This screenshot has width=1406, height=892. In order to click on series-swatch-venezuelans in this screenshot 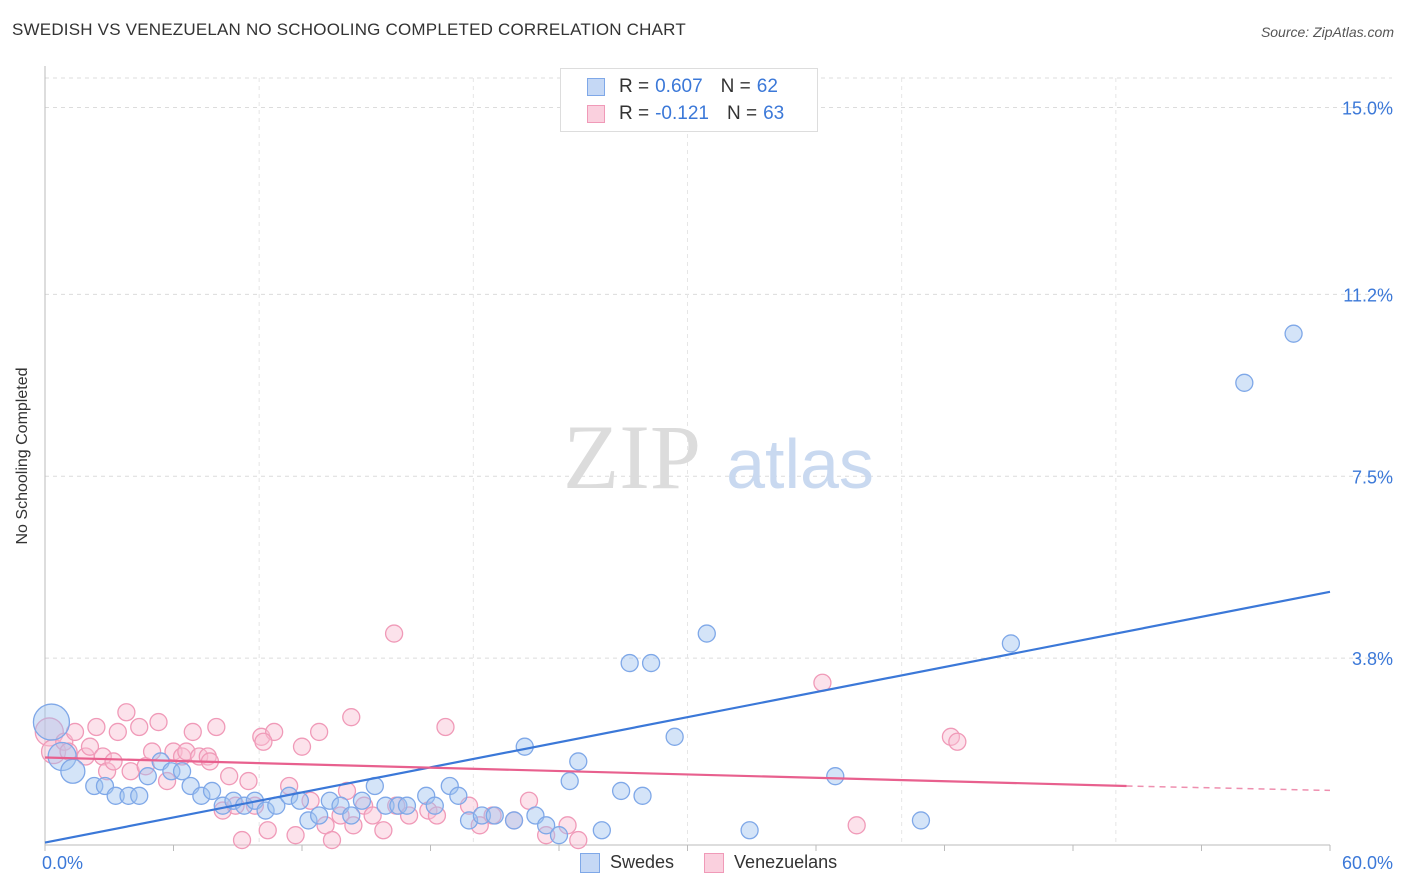, I will do `click(714, 862)`.